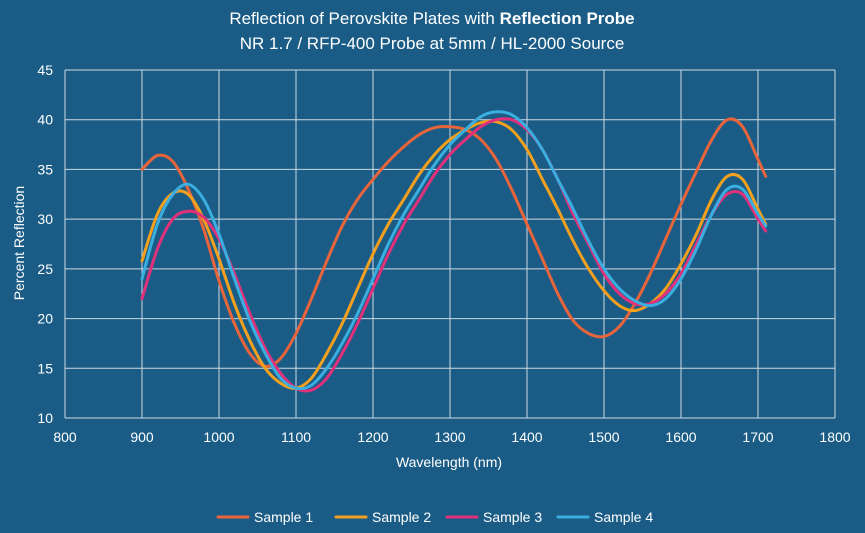 This screenshot has height=533, width=865. Describe the element at coordinates (434, 517) in the screenshot. I see `legend: Sample 1 Sample 2 Sample 3 Sample 4` at that location.